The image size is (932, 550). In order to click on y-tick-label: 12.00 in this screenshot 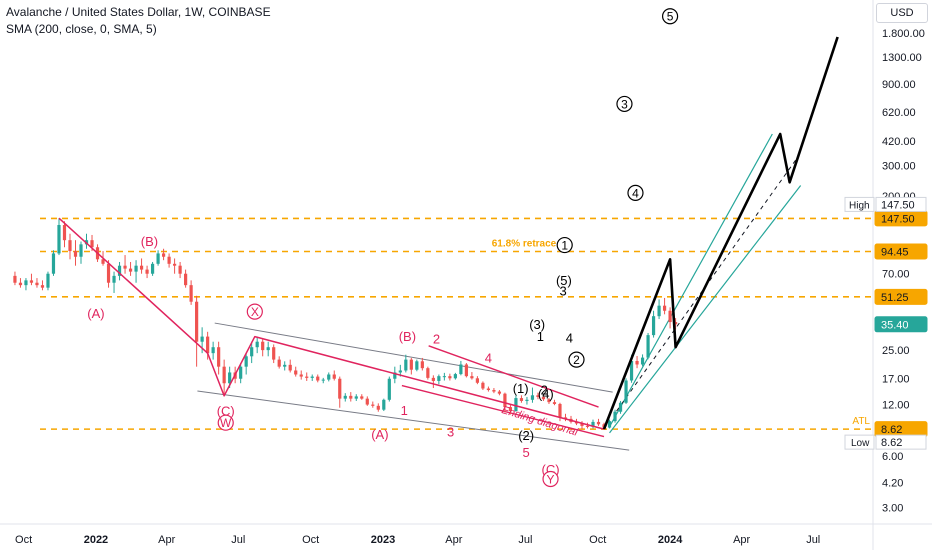, I will do `click(896, 406)`.